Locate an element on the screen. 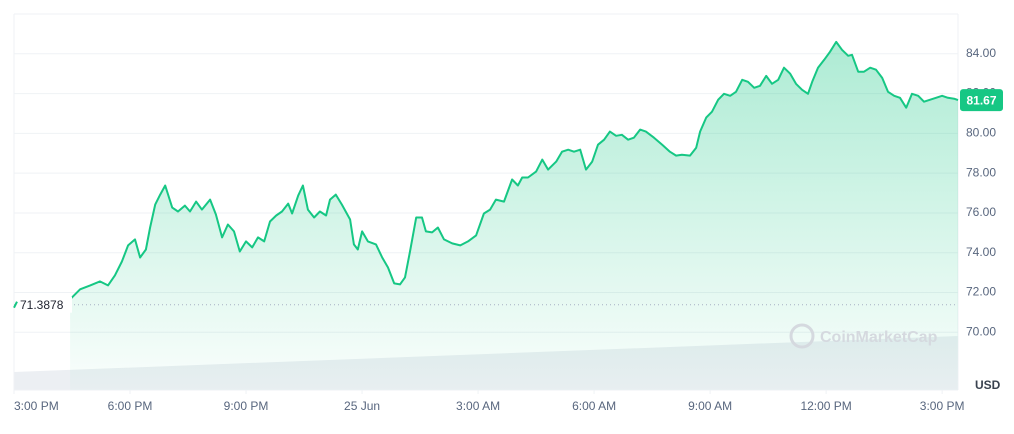 The width and height of the screenshot is (1014, 434). y-tick-label: 72.00 is located at coordinates (981, 292).